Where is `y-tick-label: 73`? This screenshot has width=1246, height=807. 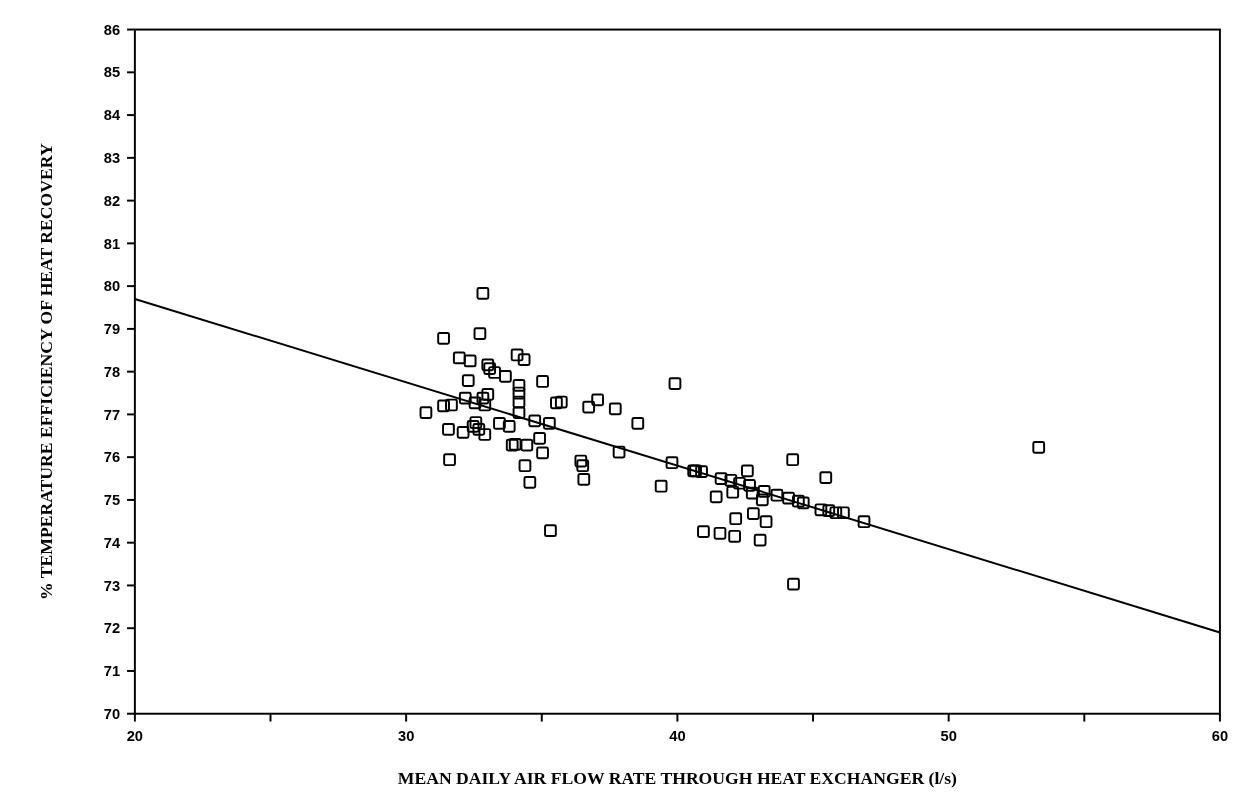 y-tick-label: 73 is located at coordinates (112, 585).